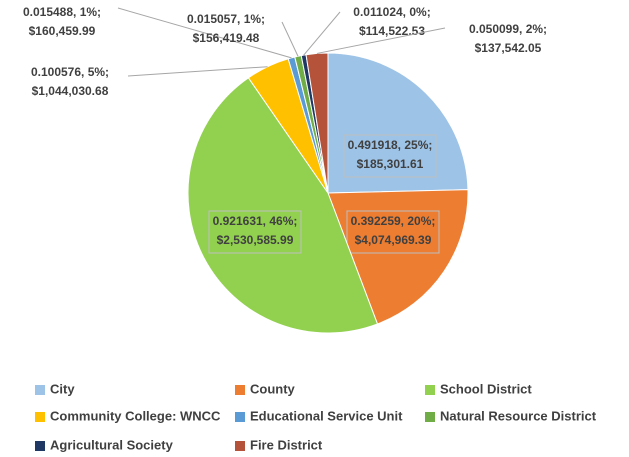 The width and height of the screenshot is (629, 457). What do you see at coordinates (62, 31) in the screenshot?
I see `data-label: $160,459.99` at bounding box center [62, 31].